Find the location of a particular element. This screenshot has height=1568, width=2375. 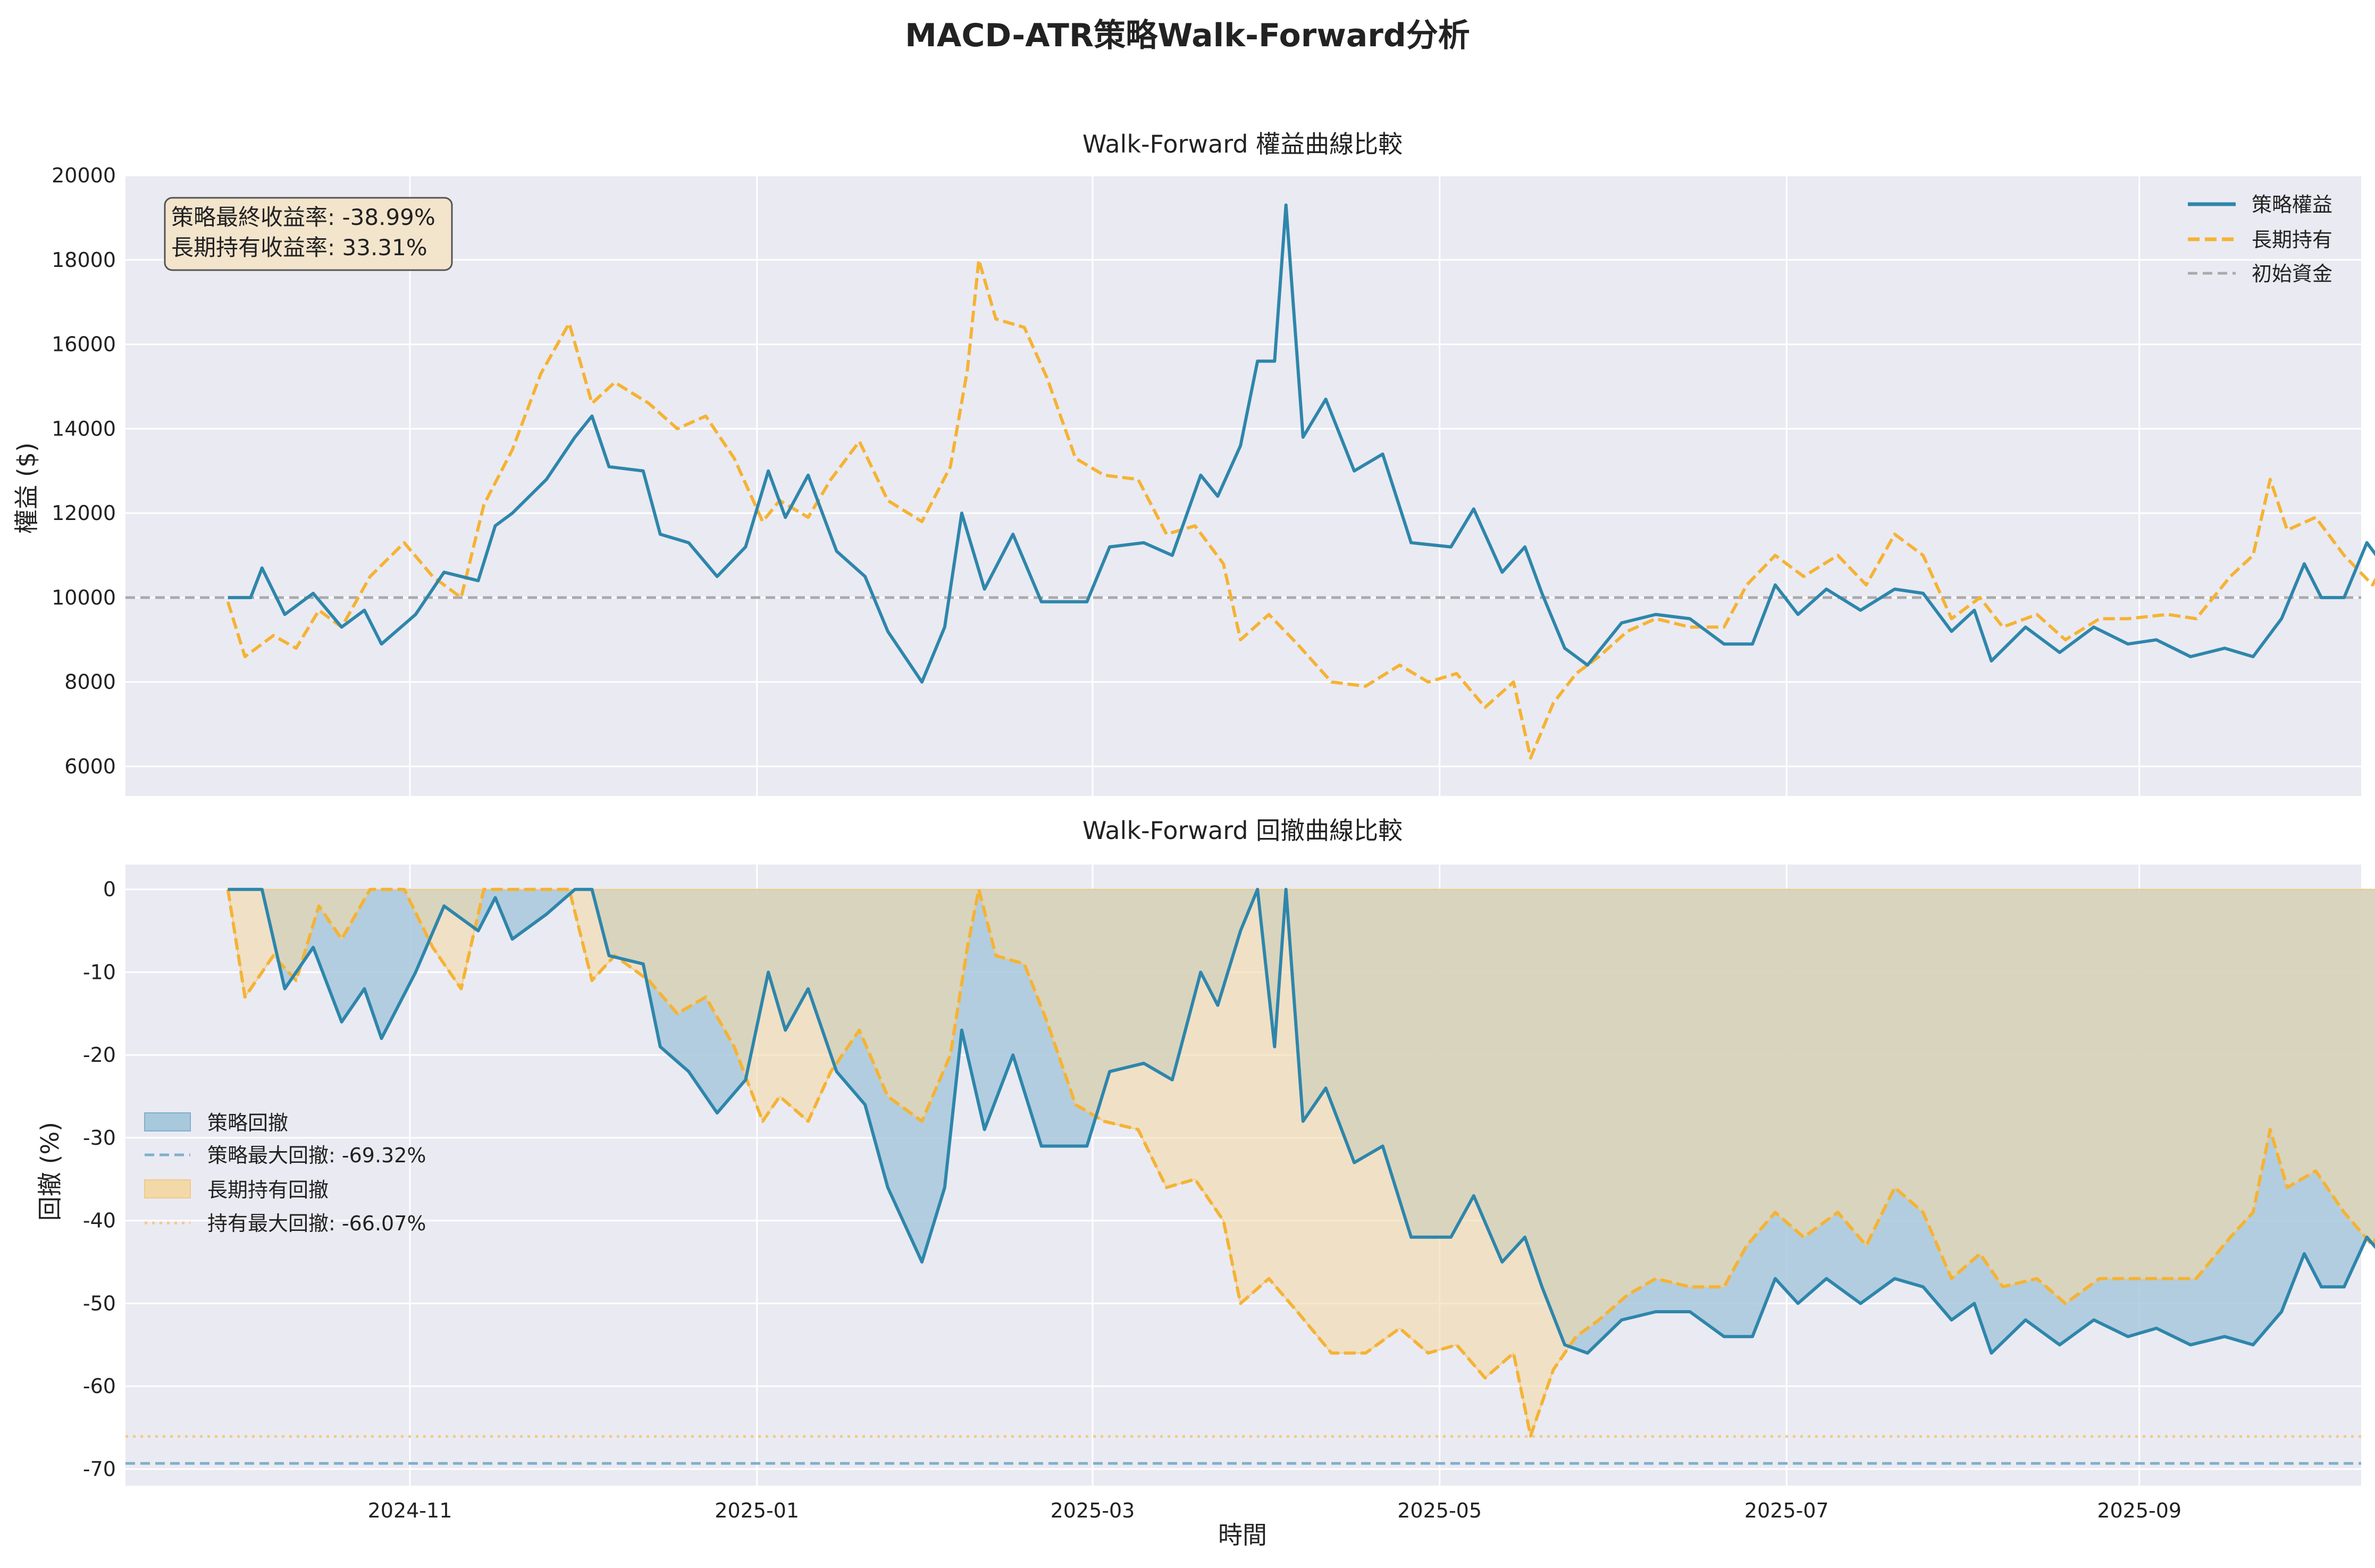

legend-patch-strategy-dd is located at coordinates (167, 1122).